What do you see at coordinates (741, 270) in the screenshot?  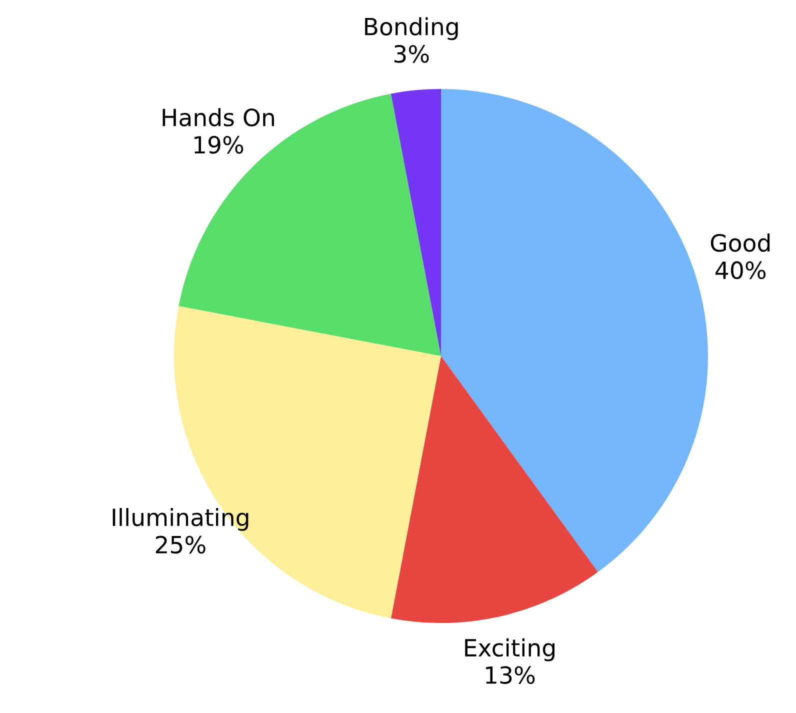 I see `data-label: 40%` at bounding box center [741, 270].